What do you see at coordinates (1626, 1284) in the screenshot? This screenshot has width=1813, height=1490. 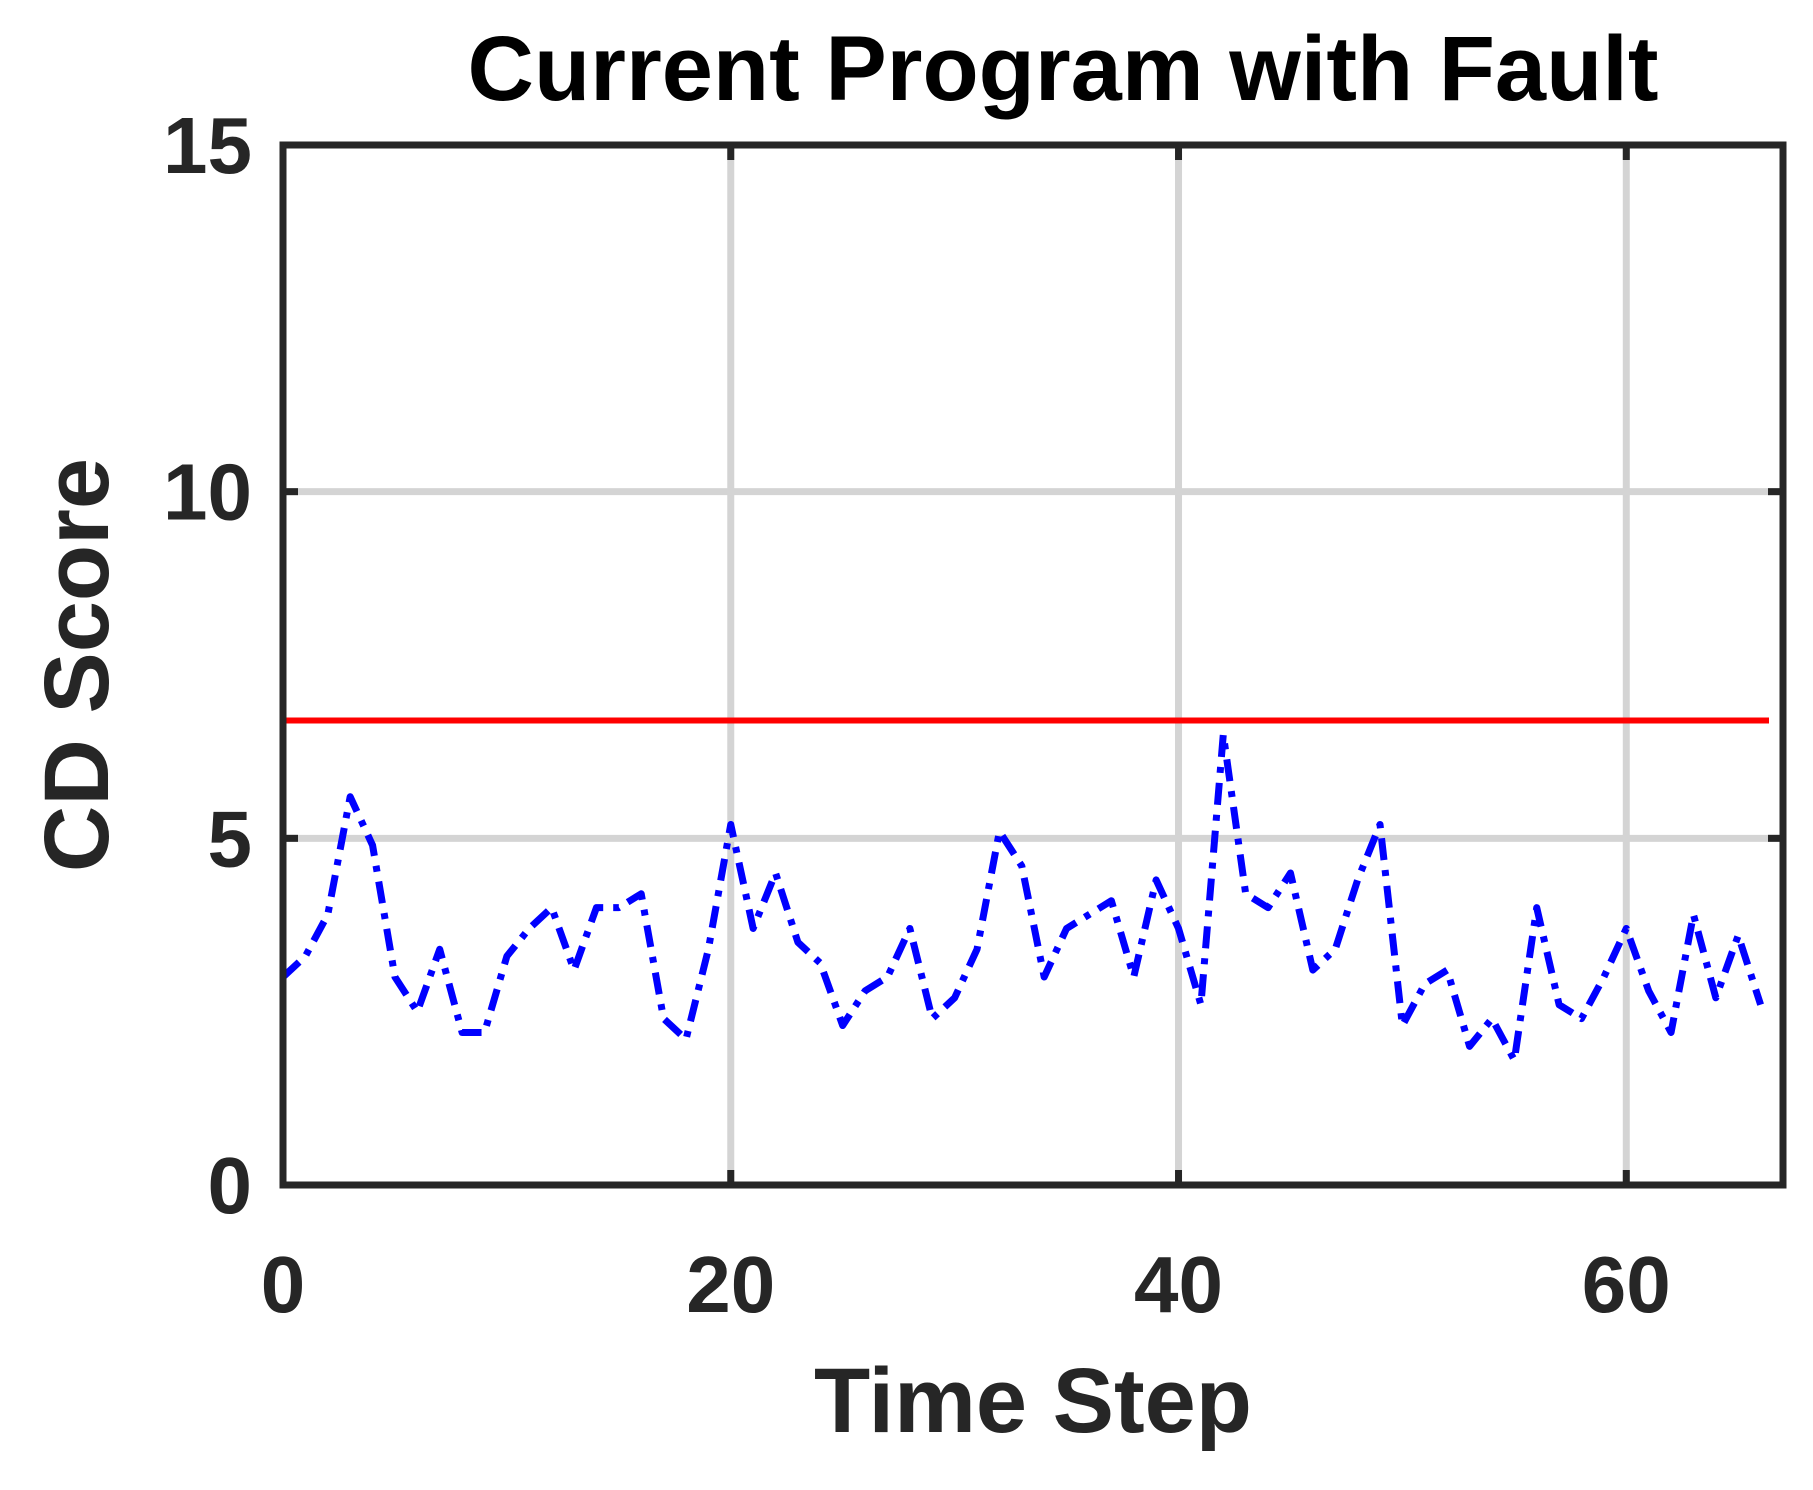 I see `x-tick-label: 60` at bounding box center [1626, 1284].